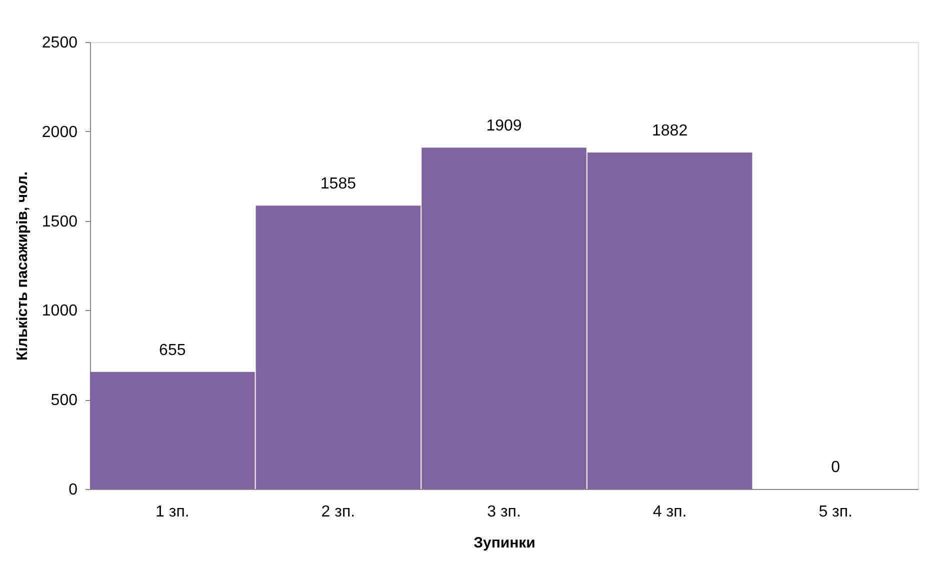 This screenshot has height=562, width=936. Describe the element at coordinates (64, 401) in the screenshot. I see `y-tick-label: 500` at that location.